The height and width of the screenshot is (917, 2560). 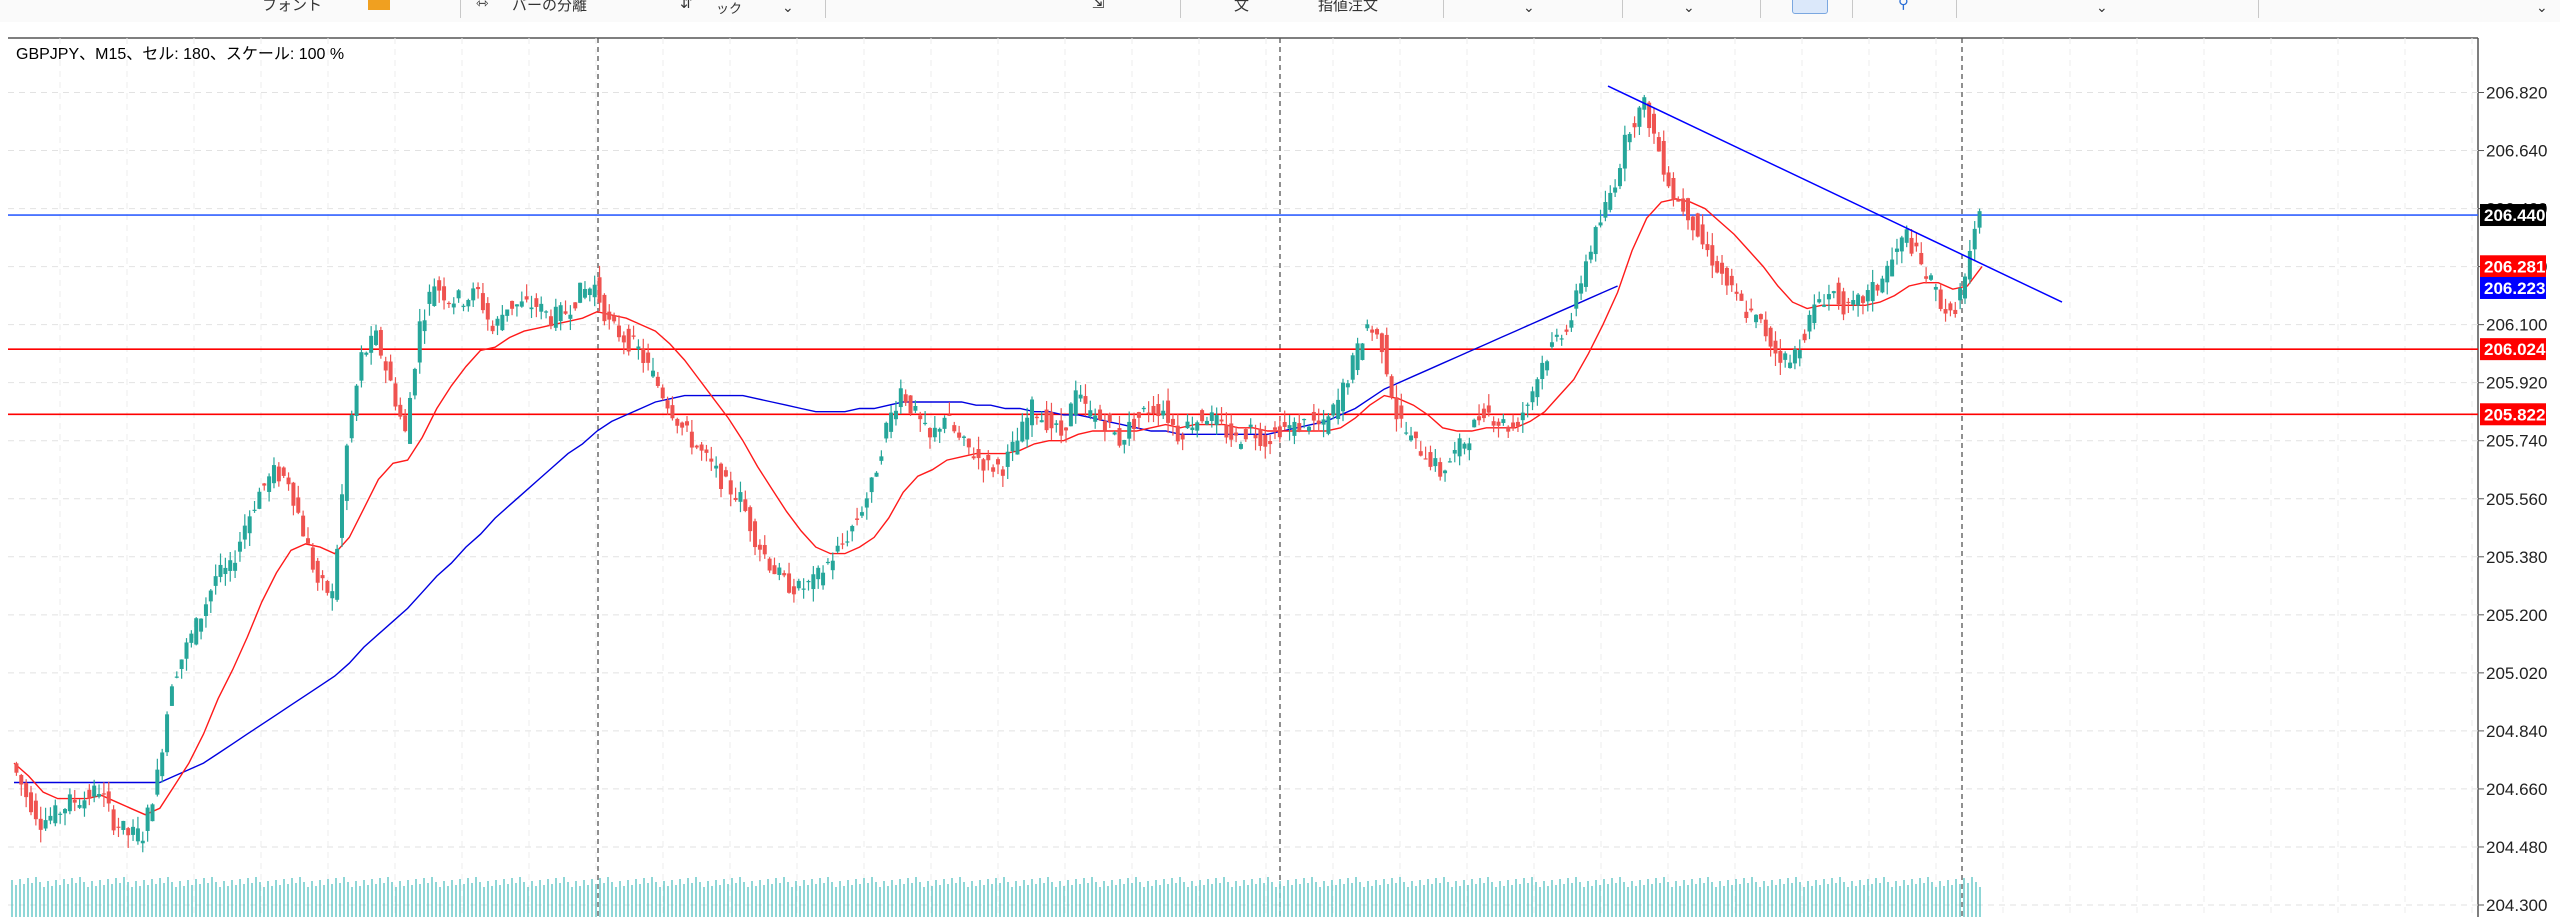 I want to click on price-label-text: 206.024, so click(x=2515, y=349).